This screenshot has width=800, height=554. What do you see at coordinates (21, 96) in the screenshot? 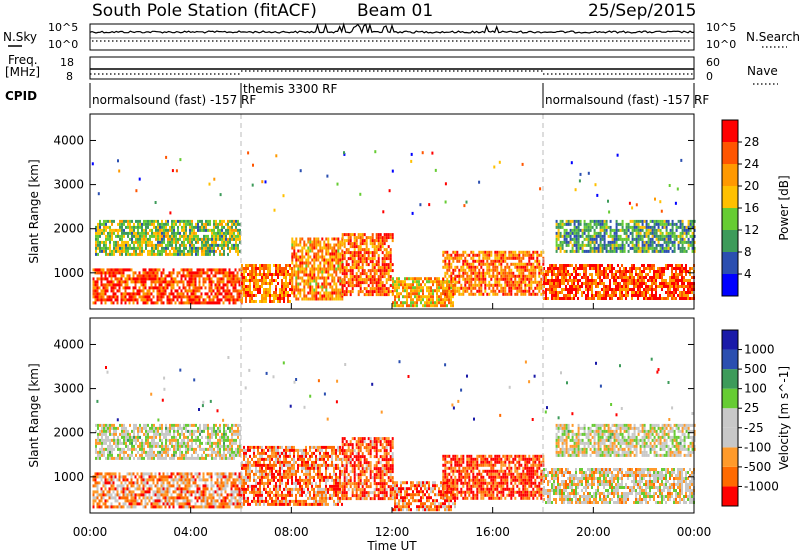
I see `cpid-label: CPID` at bounding box center [21, 96].